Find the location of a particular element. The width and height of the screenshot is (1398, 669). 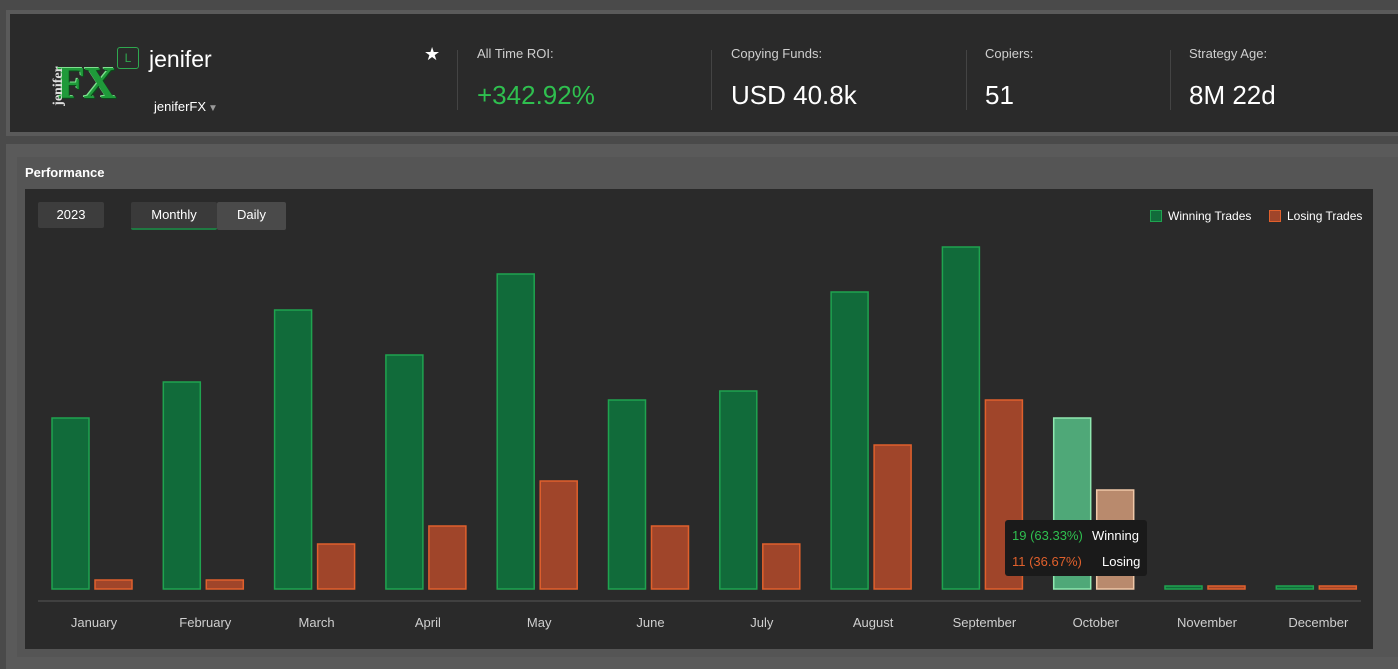

tooltip-losing-label: Losing is located at coordinates (1121, 561).